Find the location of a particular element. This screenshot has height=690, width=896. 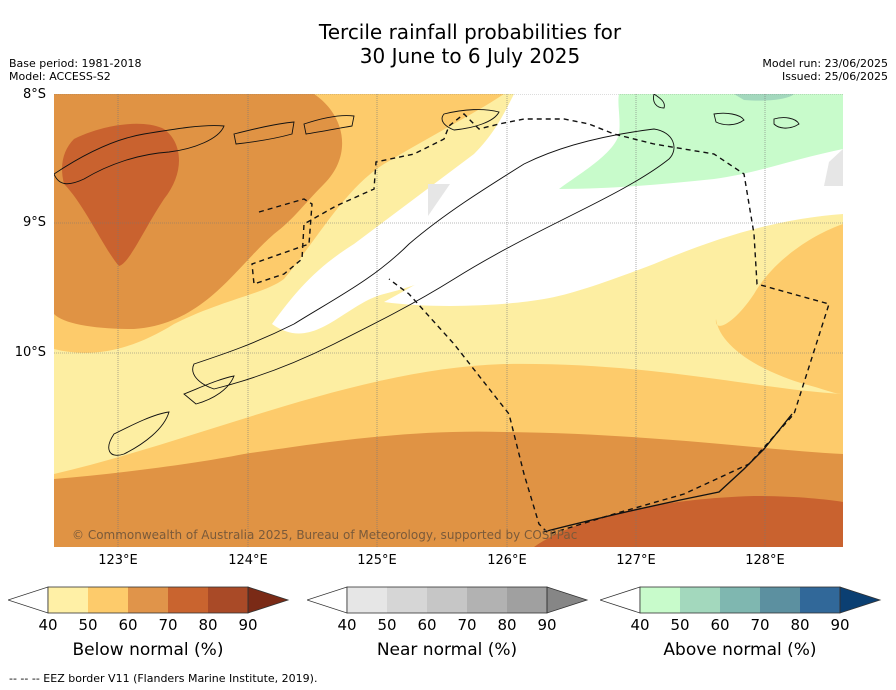

colorbar-above-tick-80: 80 is located at coordinates (800, 625).